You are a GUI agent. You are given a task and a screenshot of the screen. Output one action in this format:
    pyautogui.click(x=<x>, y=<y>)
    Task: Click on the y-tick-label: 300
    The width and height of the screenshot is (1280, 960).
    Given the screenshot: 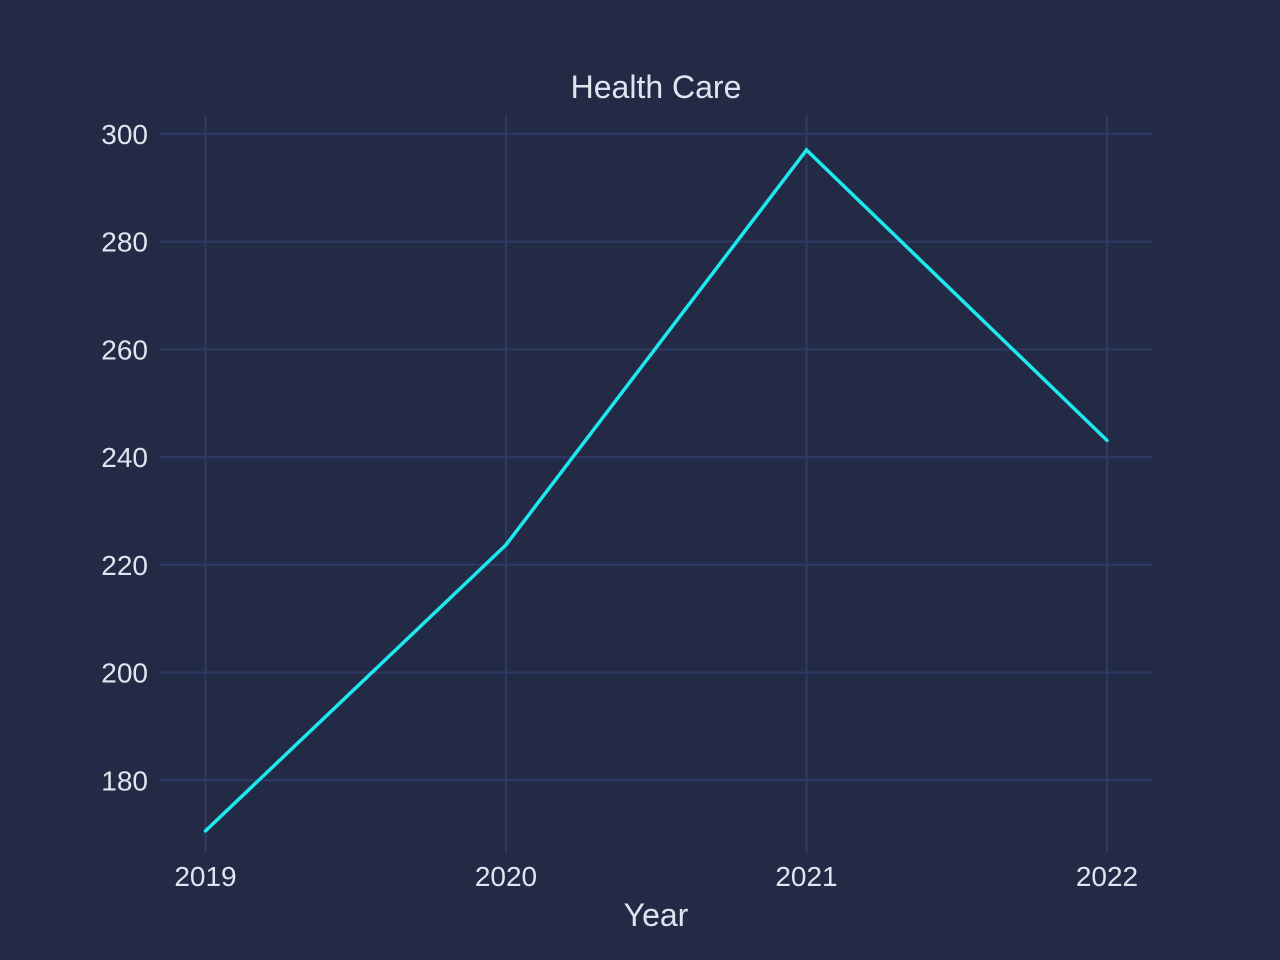 What is the action you would take?
    pyautogui.click(x=124, y=134)
    